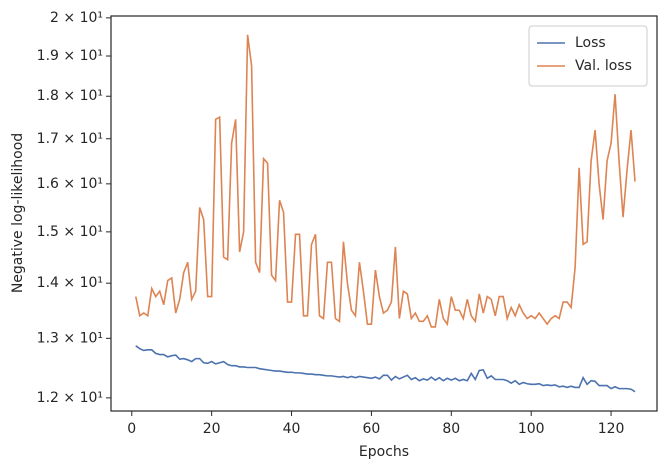 The image size is (671, 470). What do you see at coordinates (70, 96) in the screenshot?
I see `y-tick-label: 1.8 × 10¹` at bounding box center [70, 96].